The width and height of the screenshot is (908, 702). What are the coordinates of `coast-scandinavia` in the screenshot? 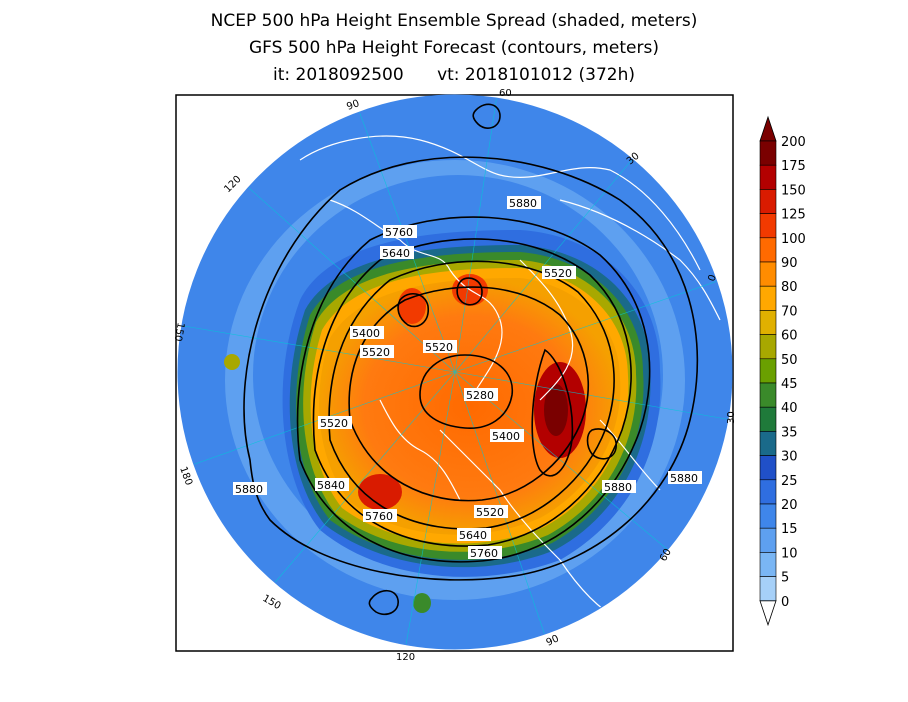 It's located at (640, 260).